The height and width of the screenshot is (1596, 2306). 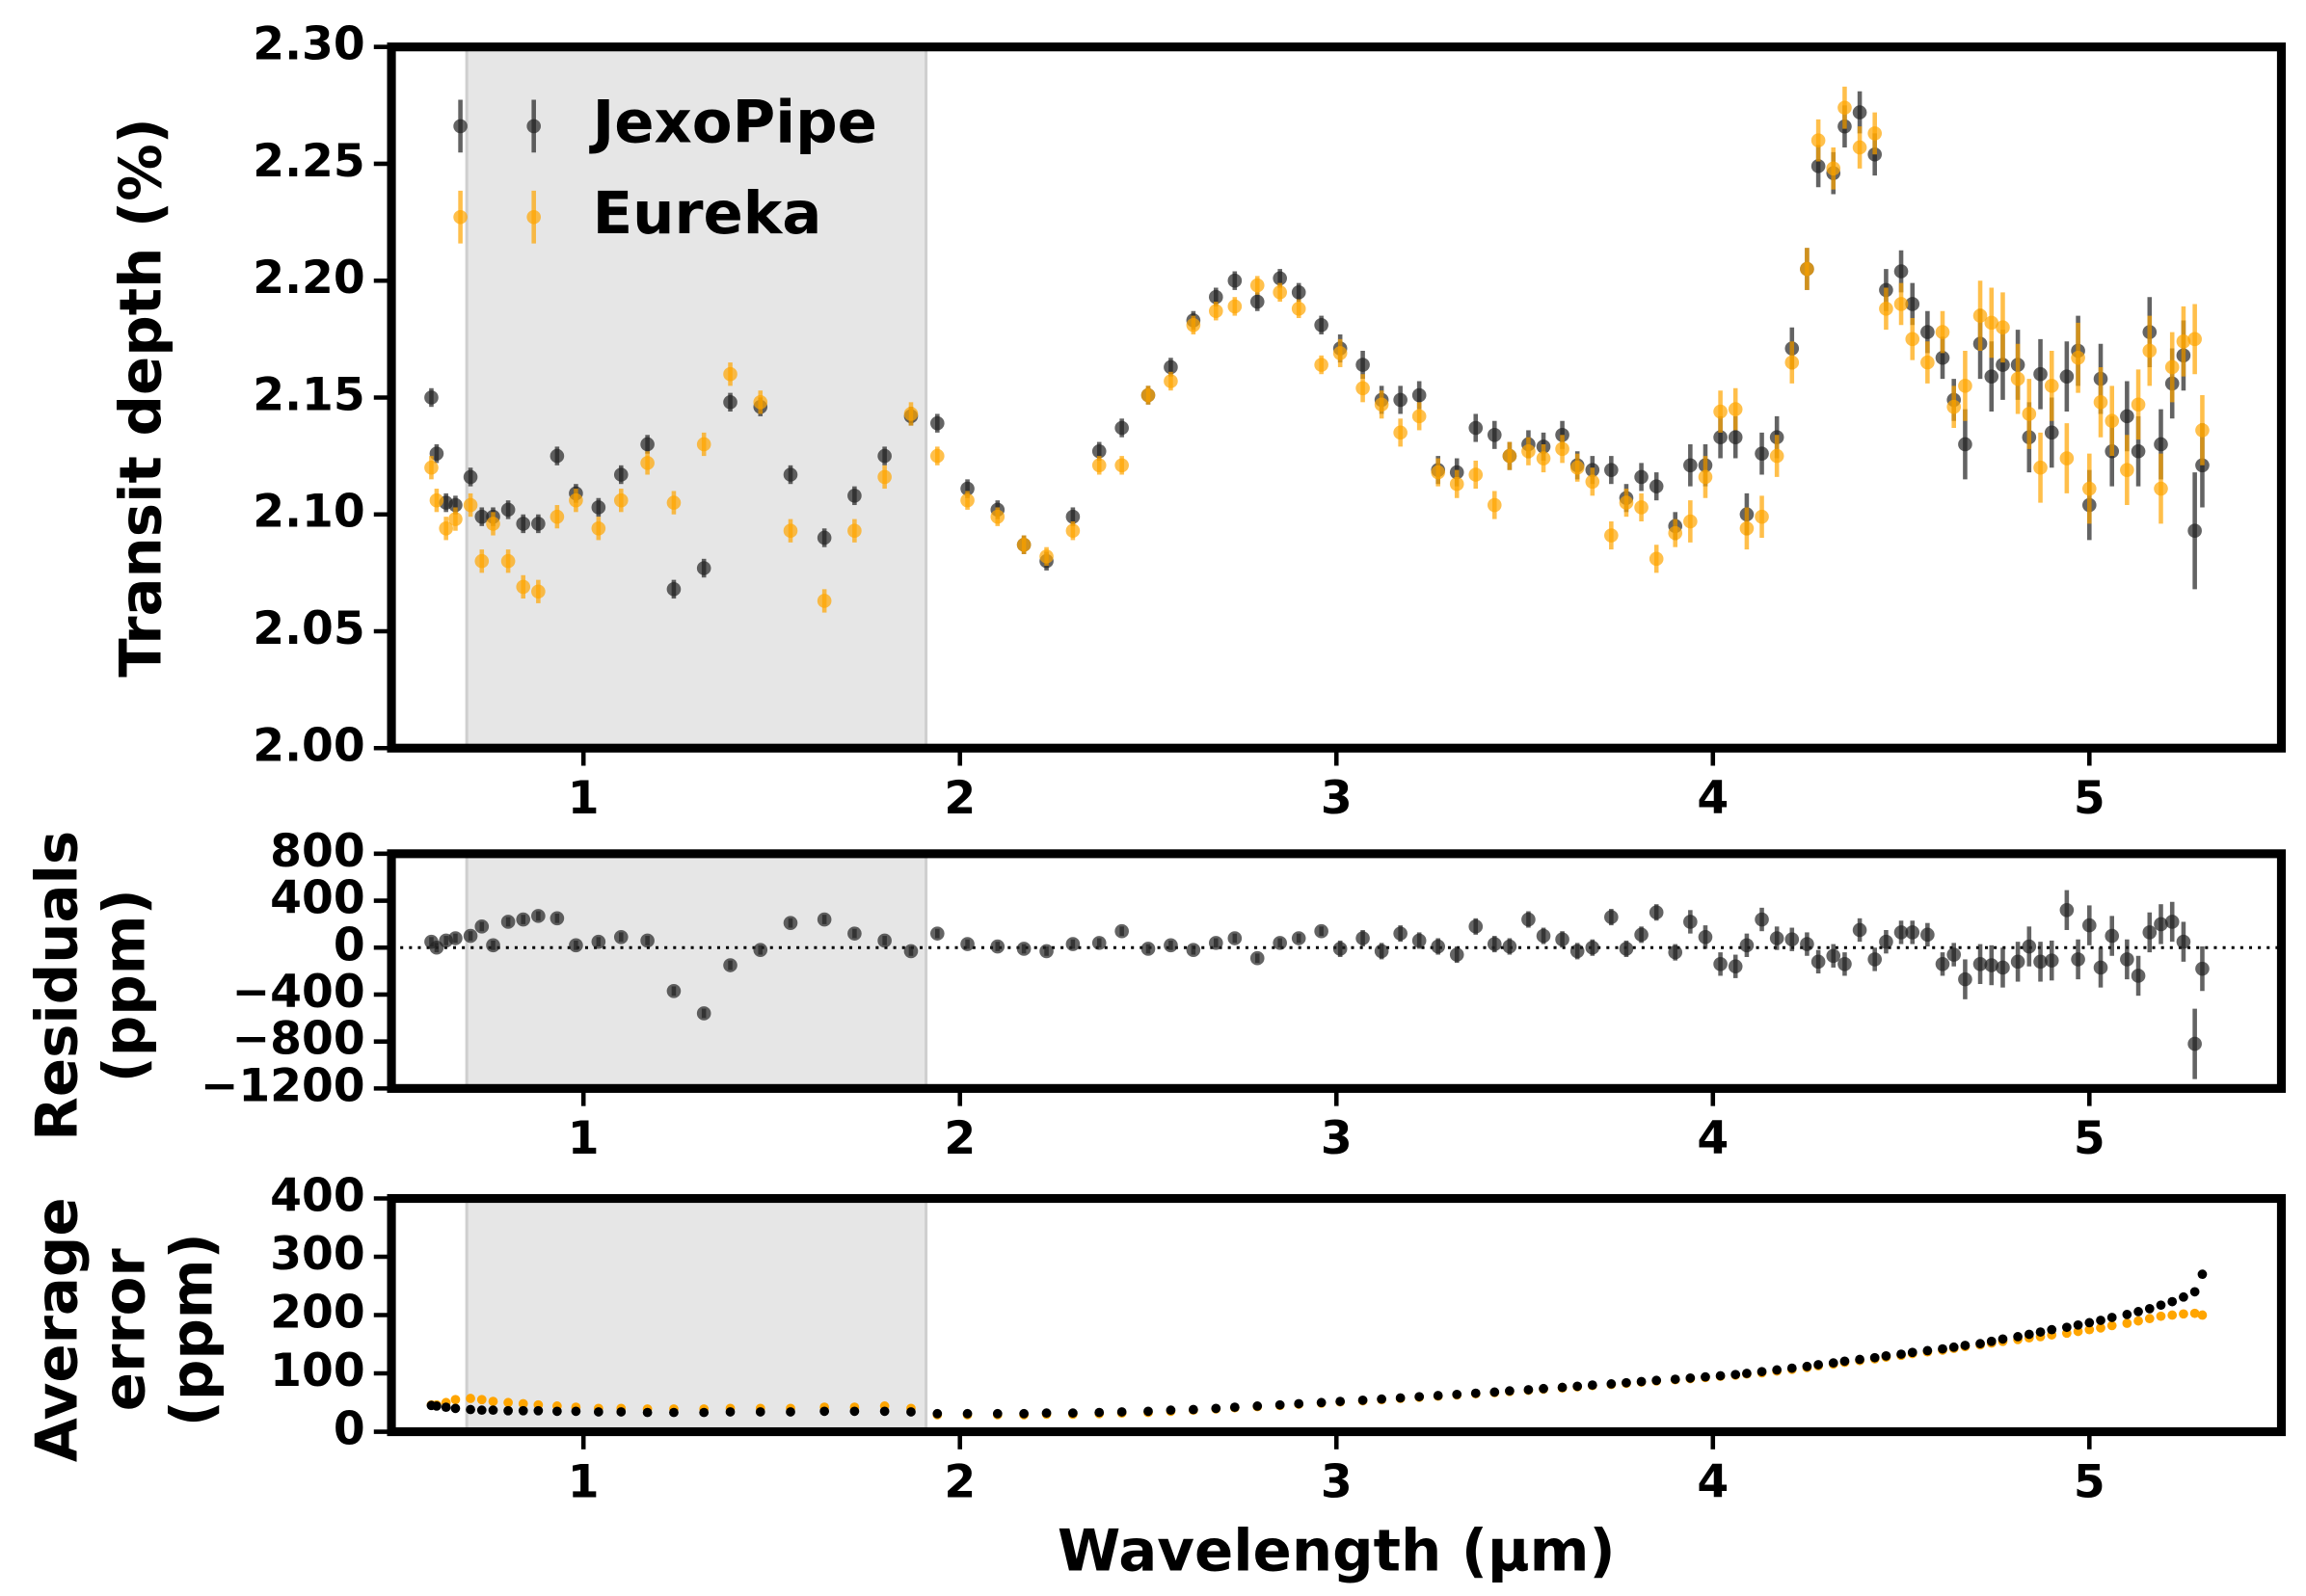 What do you see at coordinates (298, 1039) in the screenshot?
I see `y-tick-label: −800` at bounding box center [298, 1039].